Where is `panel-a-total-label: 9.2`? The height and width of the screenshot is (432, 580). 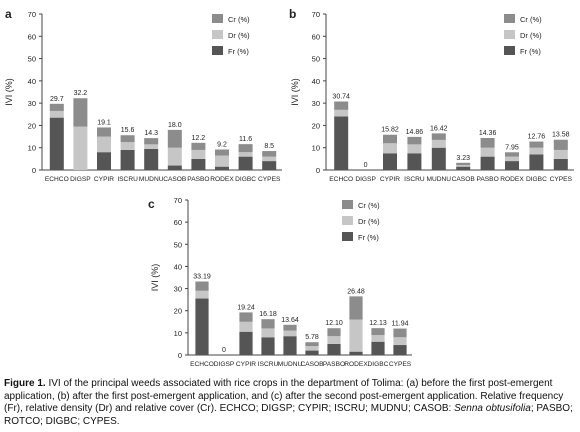
panel-a-total-label: 9.2 is located at coordinates (222, 144).